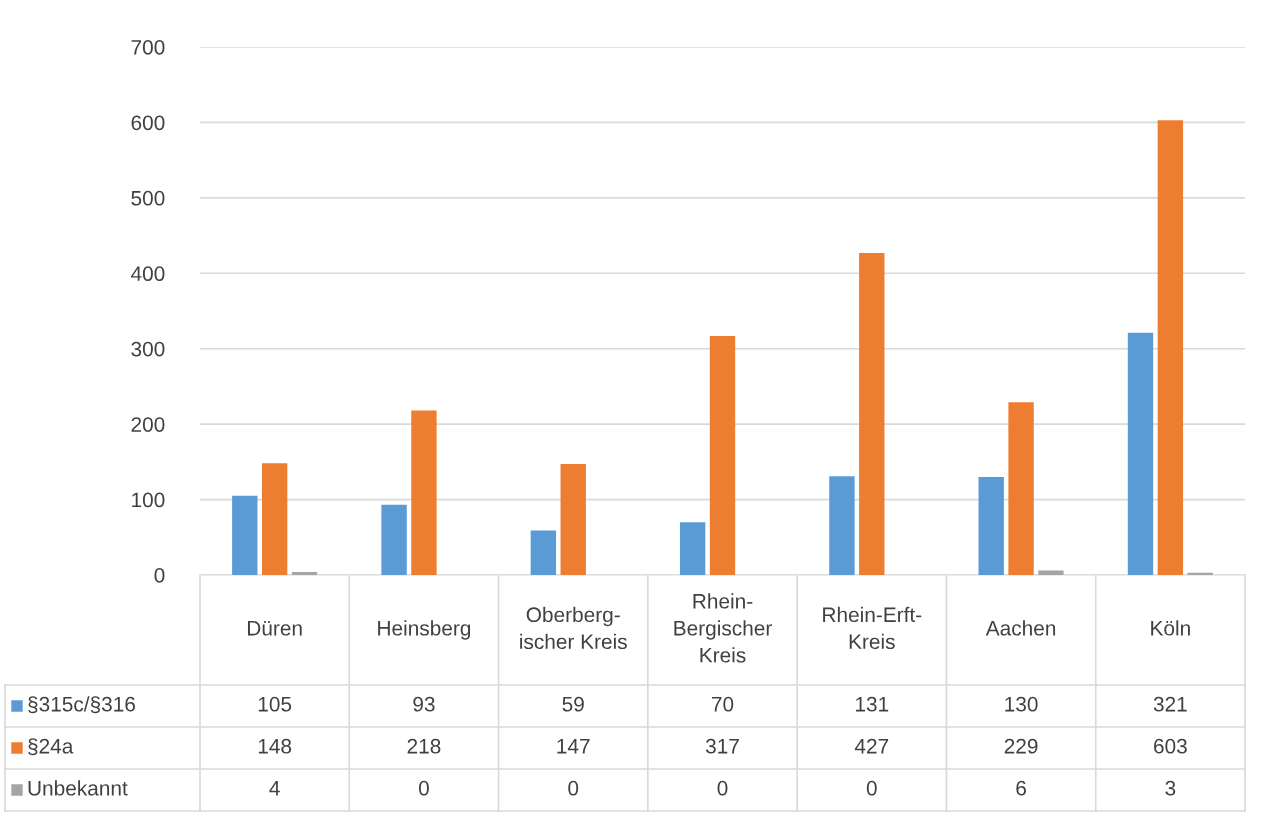  What do you see at coordinates (573, 746) in the screenshot?
I see `data-label: 147` at bounding box center [573, 746].